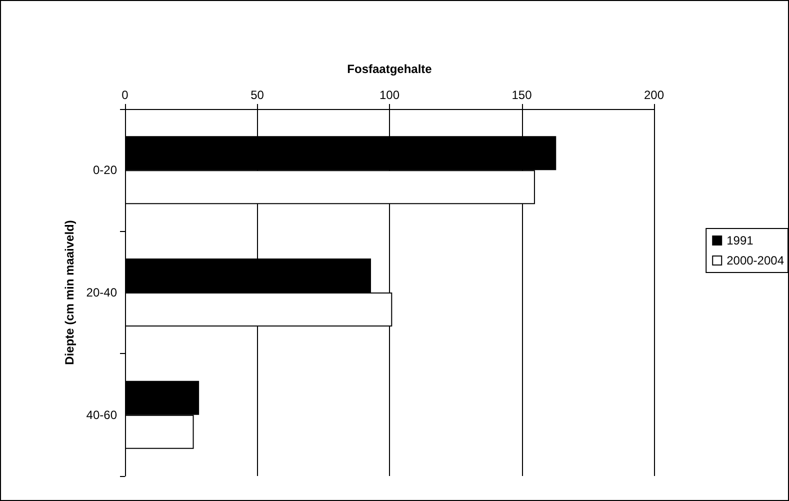  Describe the element at coordinates (257, 95) in the screenshot. I see `x-tick-label: 50` at that location.